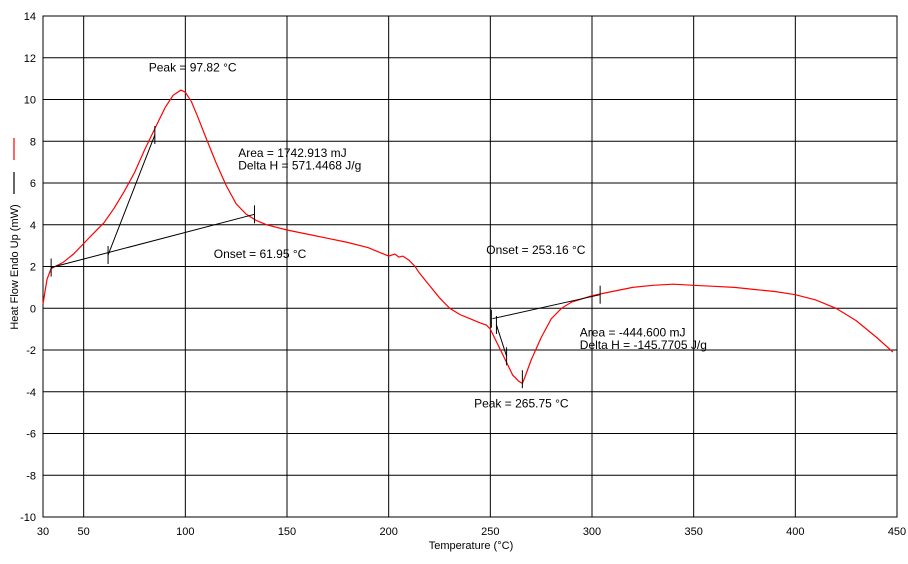 The image size is (908, 564). I want to click on y-tick-label: 12, so click(30, 59).